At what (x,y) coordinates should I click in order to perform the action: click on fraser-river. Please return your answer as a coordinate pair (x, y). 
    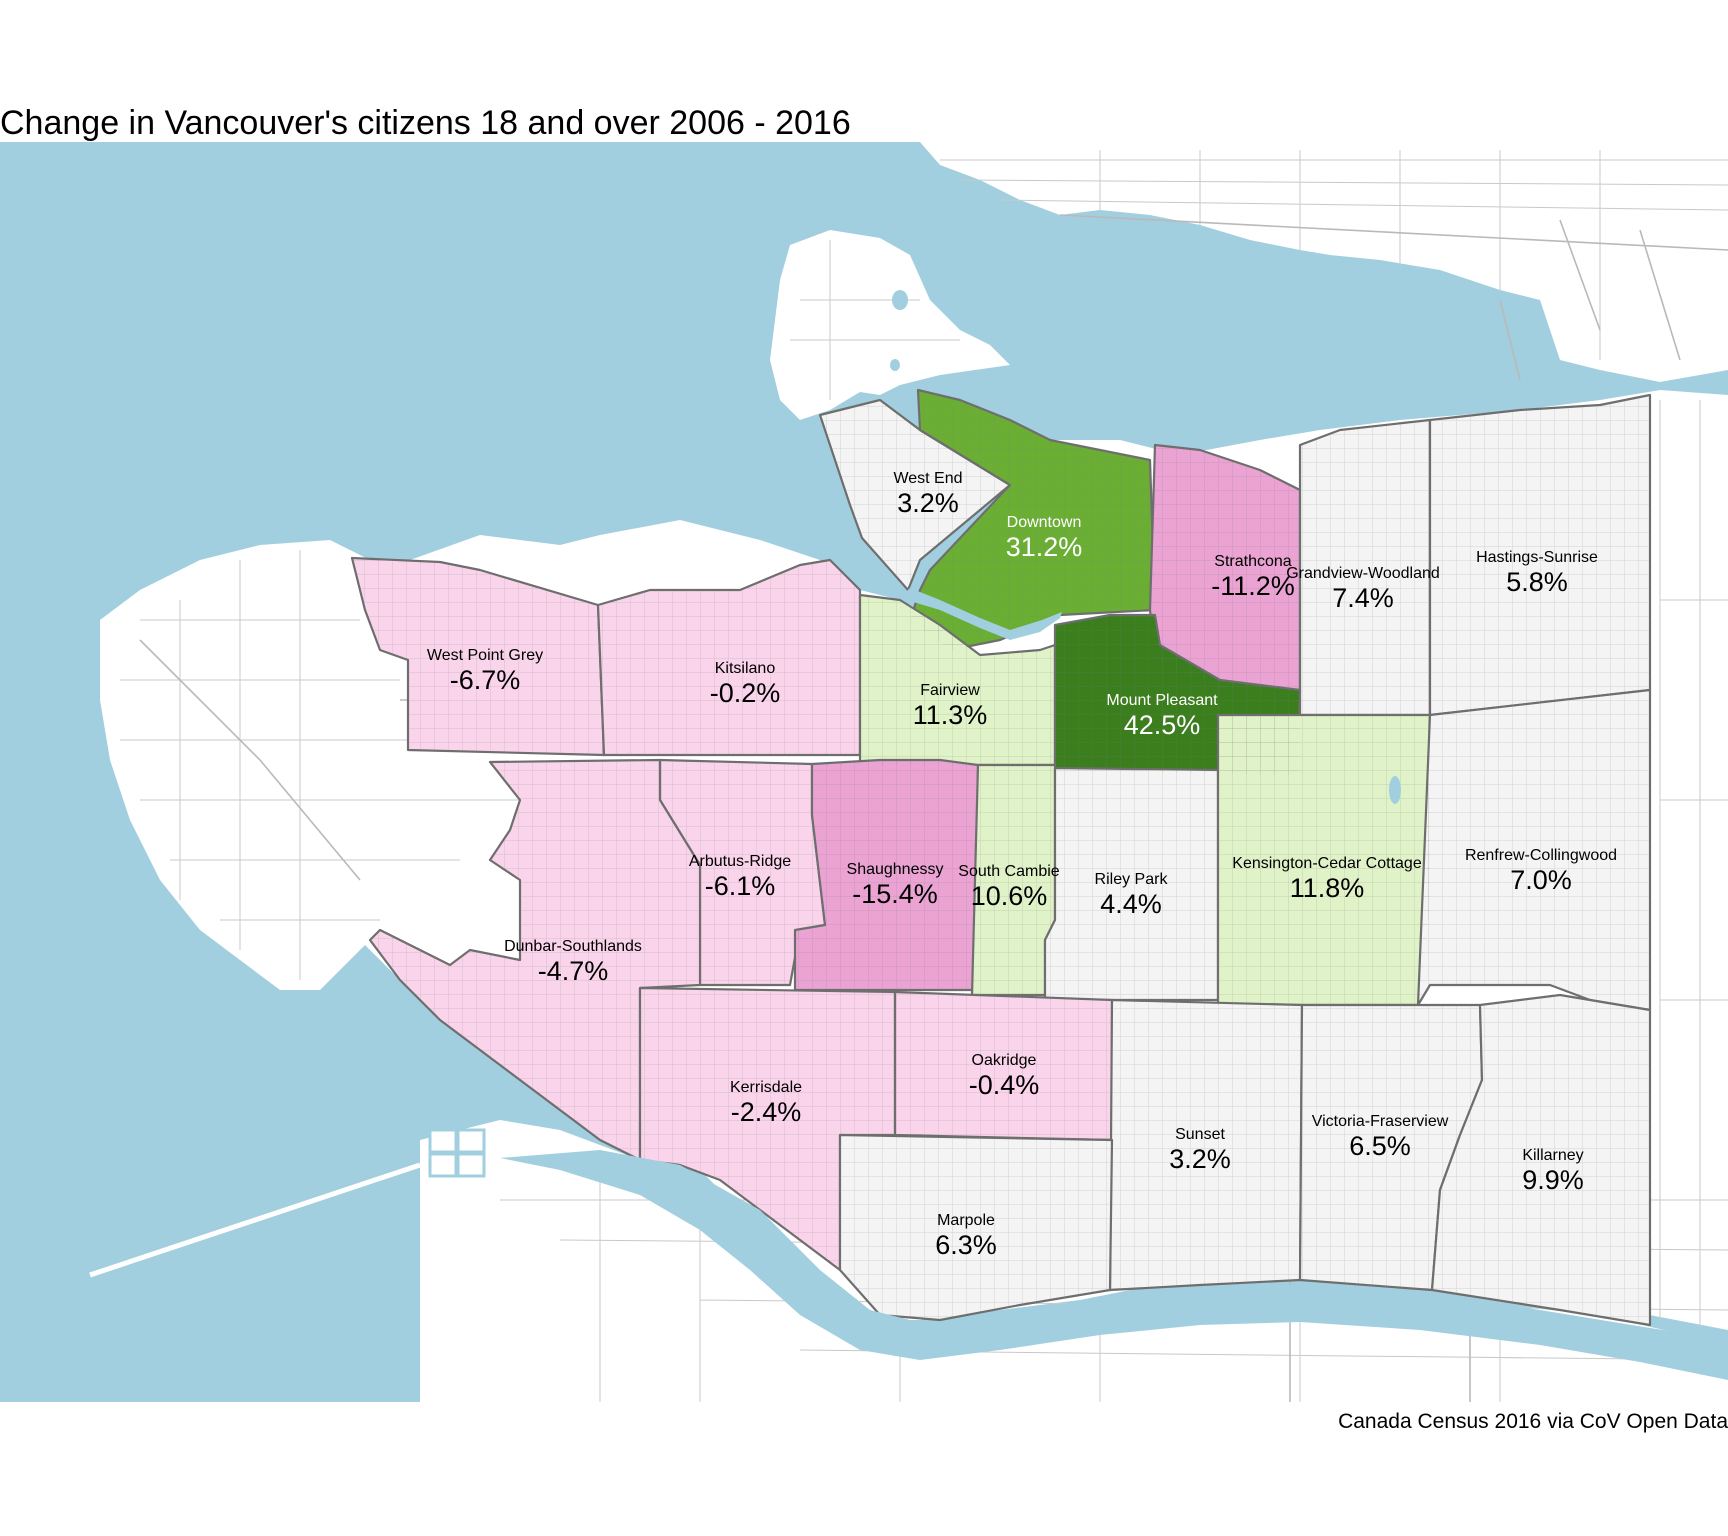
    Looking at the image, I should click on (1114, 1265).